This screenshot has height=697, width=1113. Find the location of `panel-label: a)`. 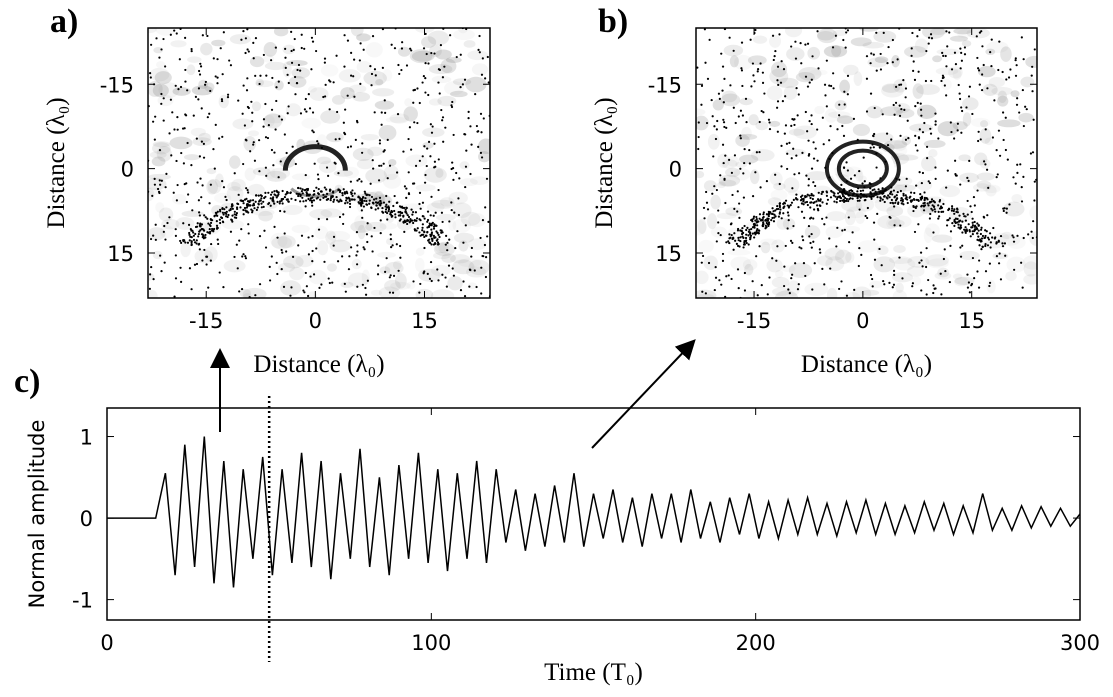

panel-label: a) is located at coordinates (64, 21).